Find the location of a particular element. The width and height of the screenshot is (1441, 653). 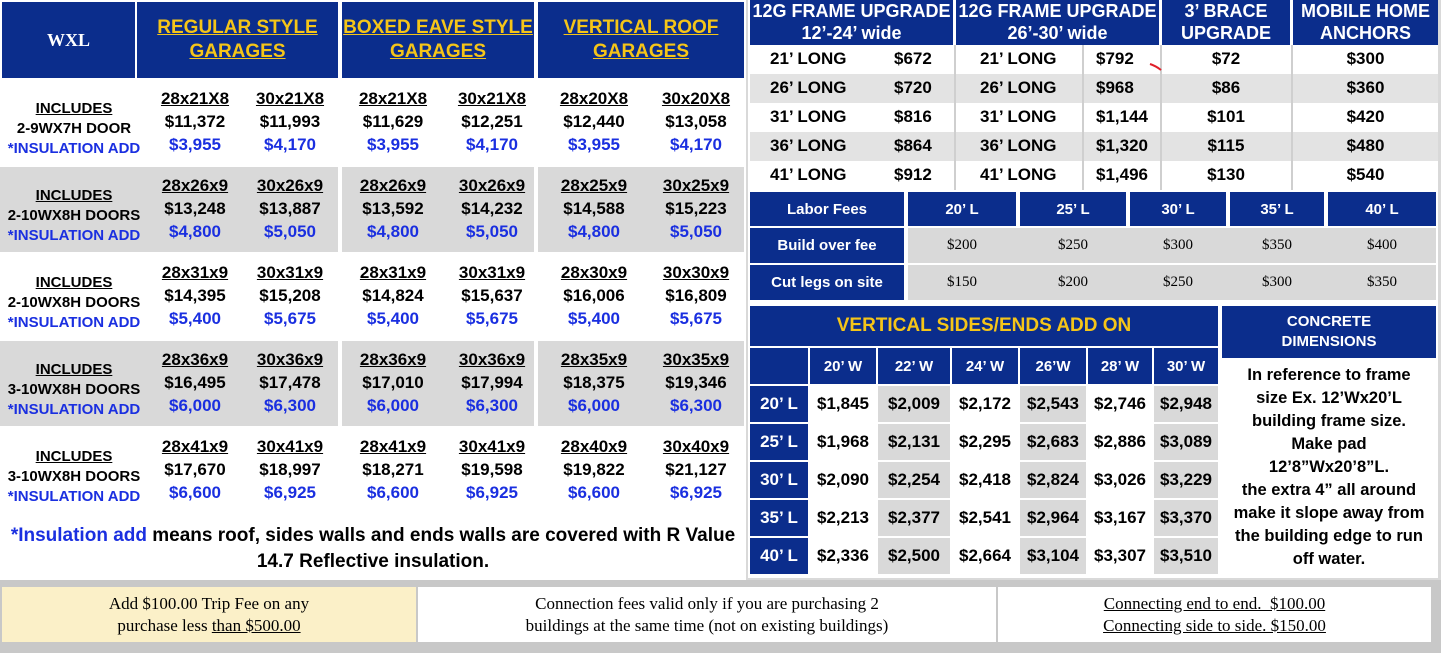

garage-size: 30x40x9 is located at coordinates (696, 446).